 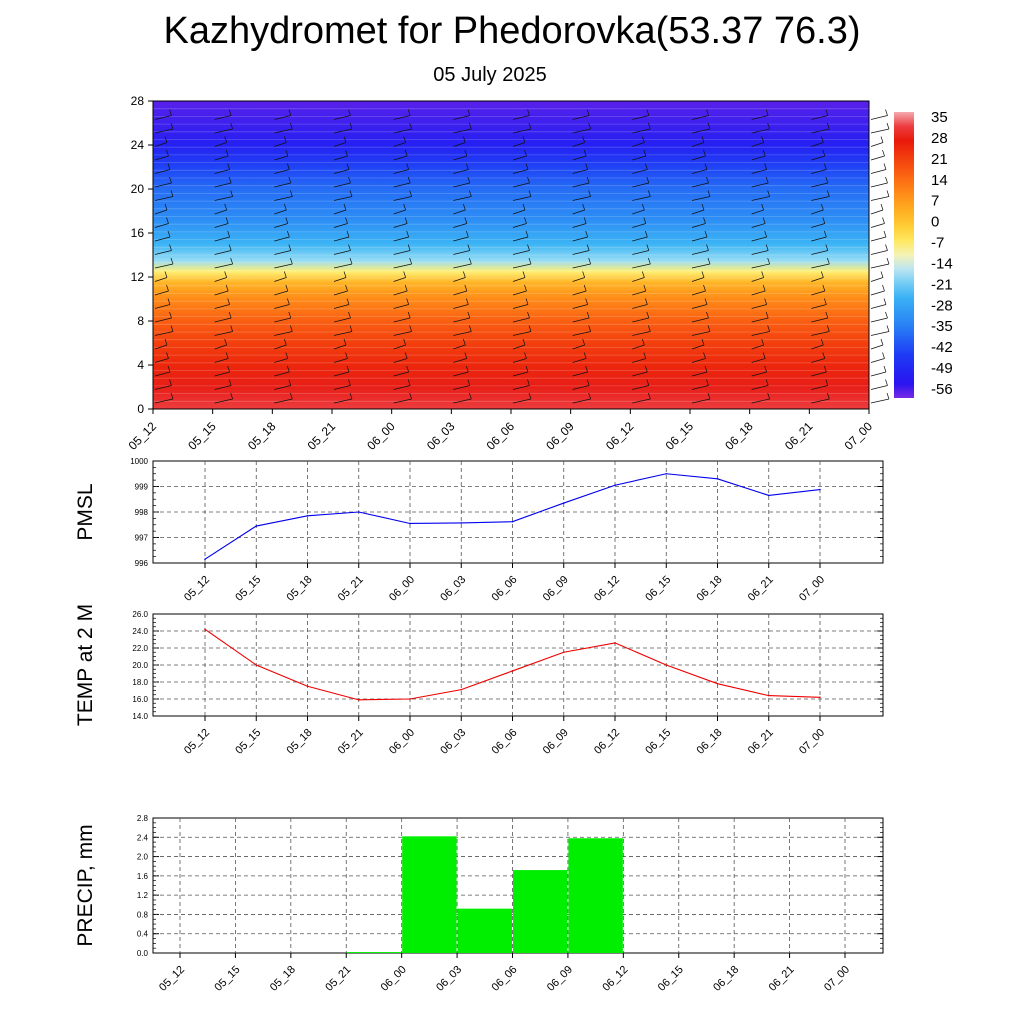 What do you see at coordinates (560, 436) in the screenshot?
I see `x-tick-label: 06_09` at bounding box center [560, 436].